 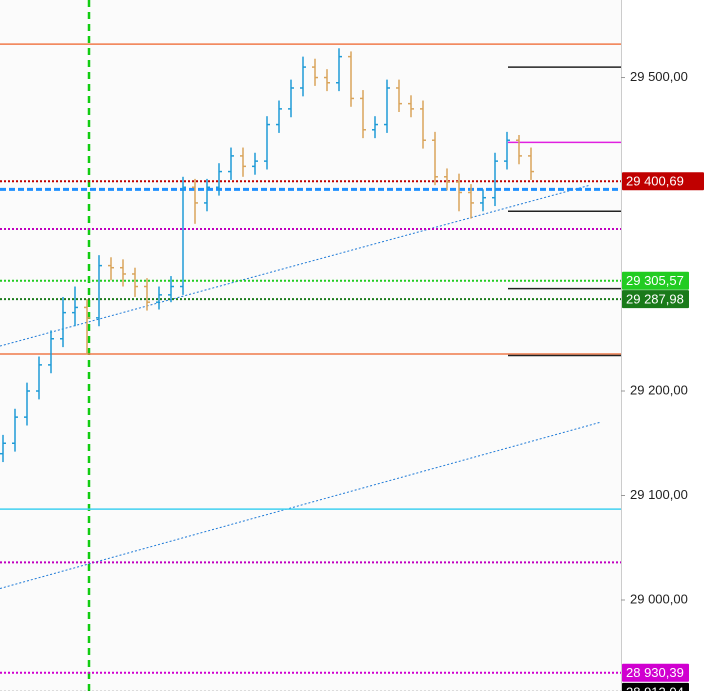 I want to click on y-tick-label: 29 500,00, so click(x=659, y=76).